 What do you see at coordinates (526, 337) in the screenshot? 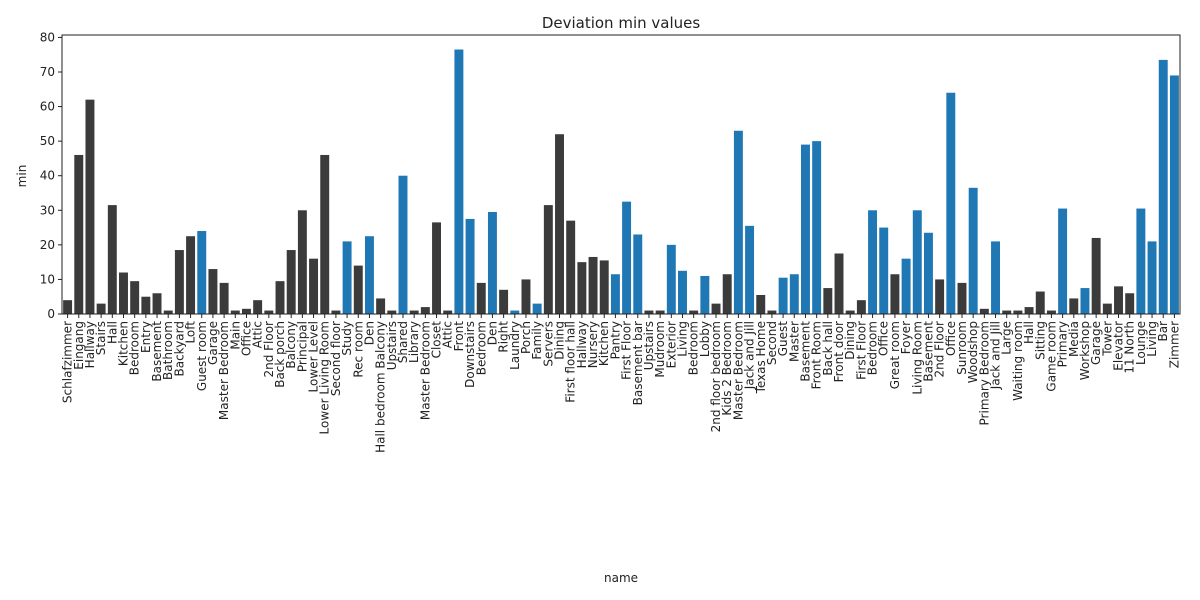
I see `x-tick-label: Porch` at bounding box center [526, 337].